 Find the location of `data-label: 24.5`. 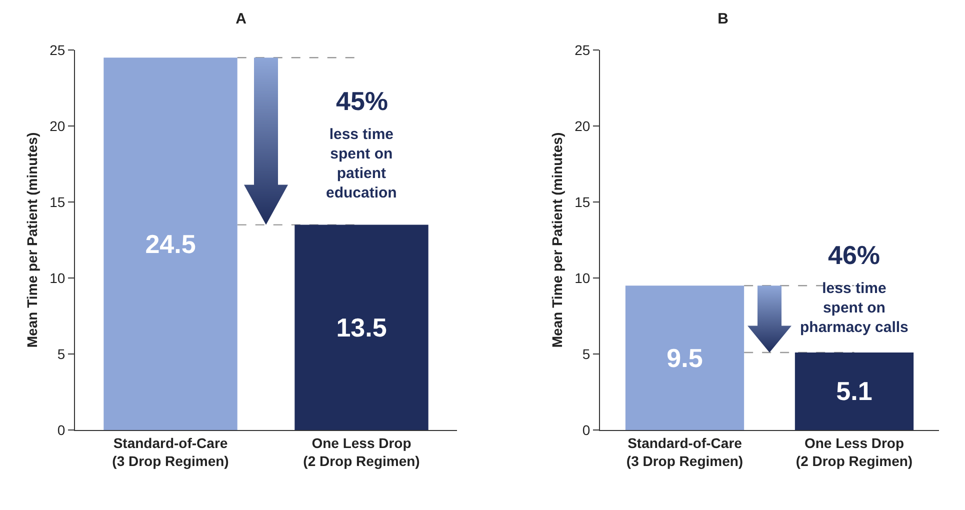

data-label: 24.5 is located at coordinates (170, 243).